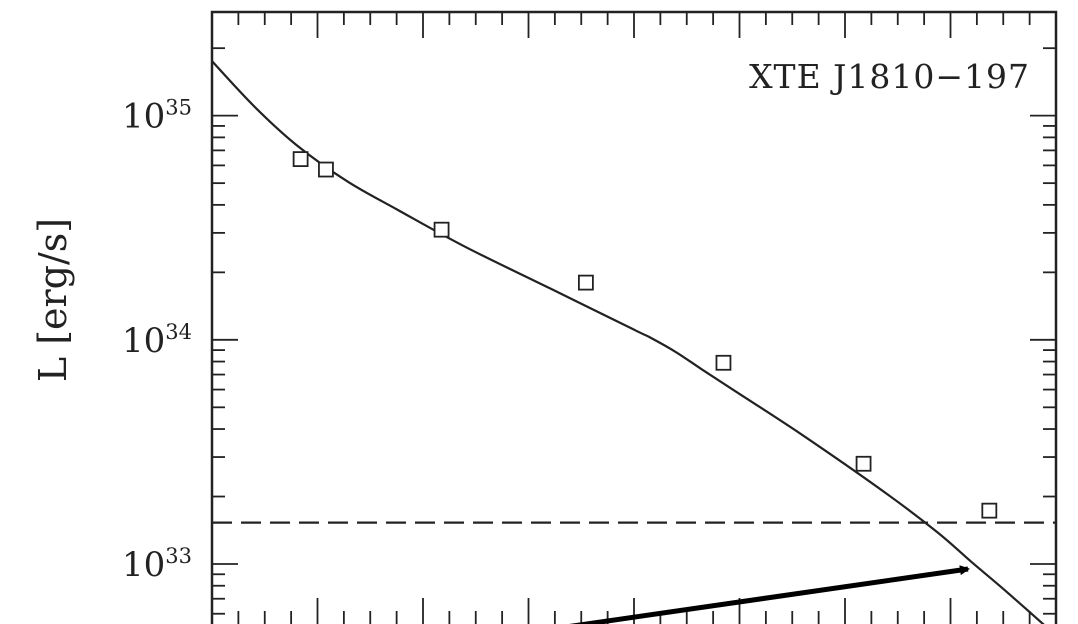  Describe the element at coordinates (157, 564) in the screenshot. I see `y-tick-label: 1033` at that location.